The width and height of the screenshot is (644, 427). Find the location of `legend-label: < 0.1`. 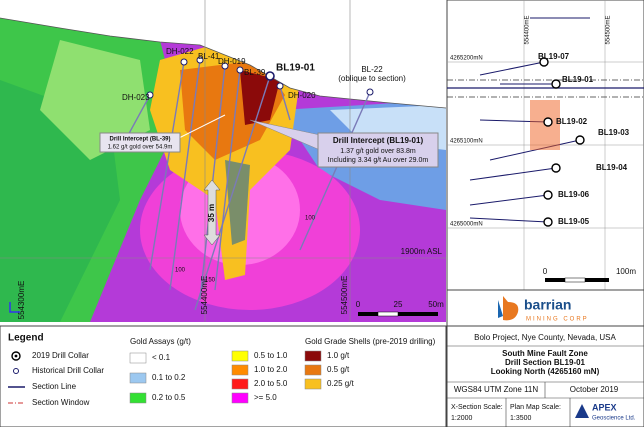

legend-label: < 0.1 is located at coordinates (161, 357).